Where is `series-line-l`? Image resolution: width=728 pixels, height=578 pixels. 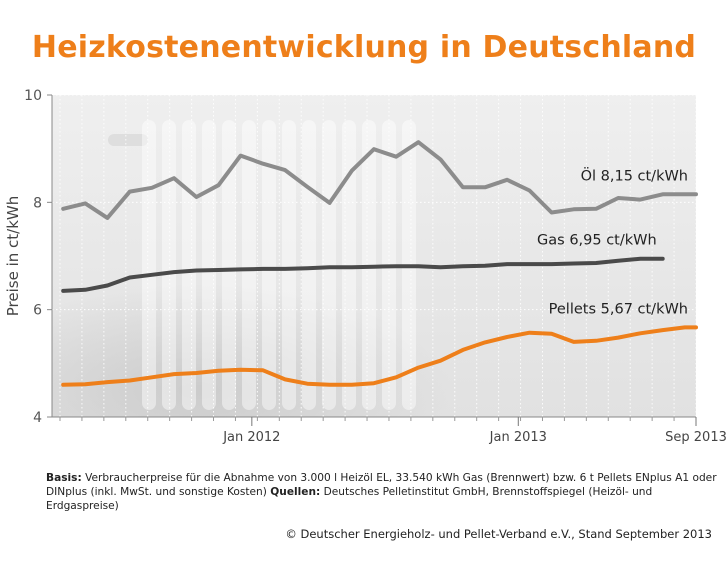 series-line-l is located at coordinates (379, 180).